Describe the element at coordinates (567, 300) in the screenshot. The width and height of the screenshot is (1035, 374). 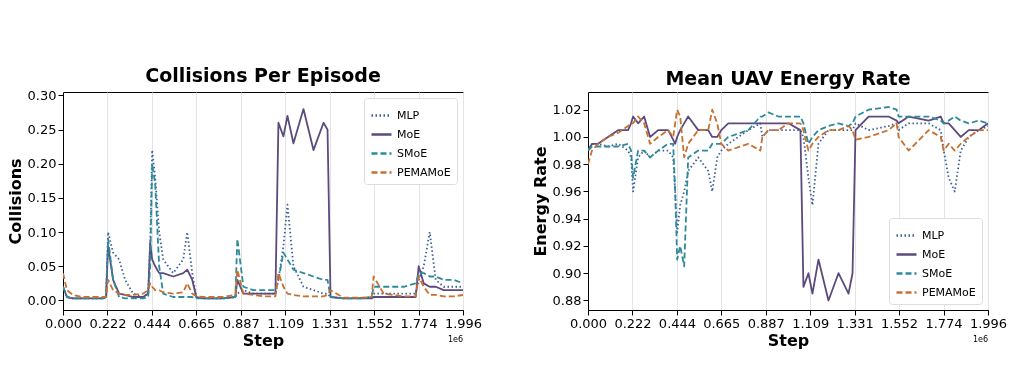
I see `y-tick-label: 0.88` at that location.